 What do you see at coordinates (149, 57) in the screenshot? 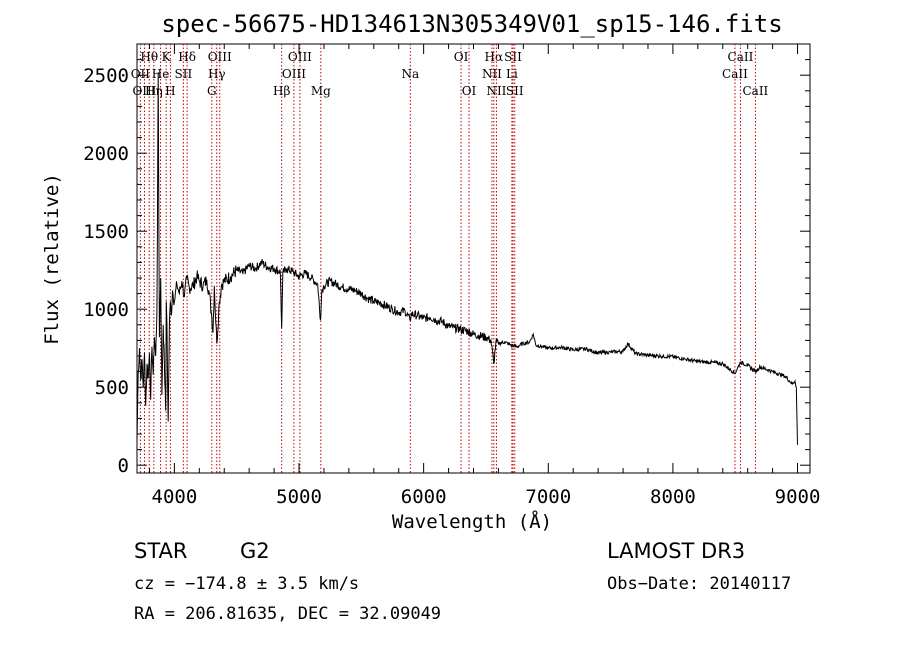
I see `line-label-0: Hθ` at bounding box center [149, 57].